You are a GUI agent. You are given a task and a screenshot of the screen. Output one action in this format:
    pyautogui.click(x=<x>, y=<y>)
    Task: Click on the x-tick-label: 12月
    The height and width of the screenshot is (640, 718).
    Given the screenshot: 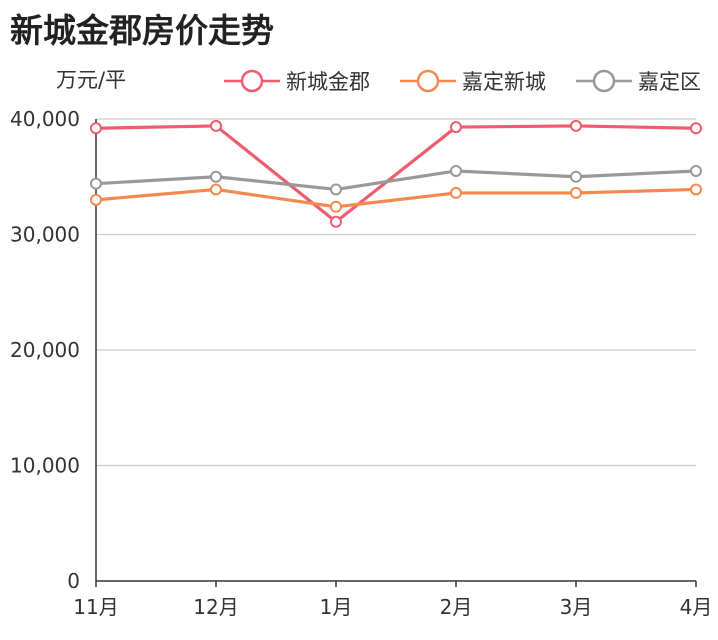 What is the action you would take?
    pyautogui.click(x=215, y=607)
    